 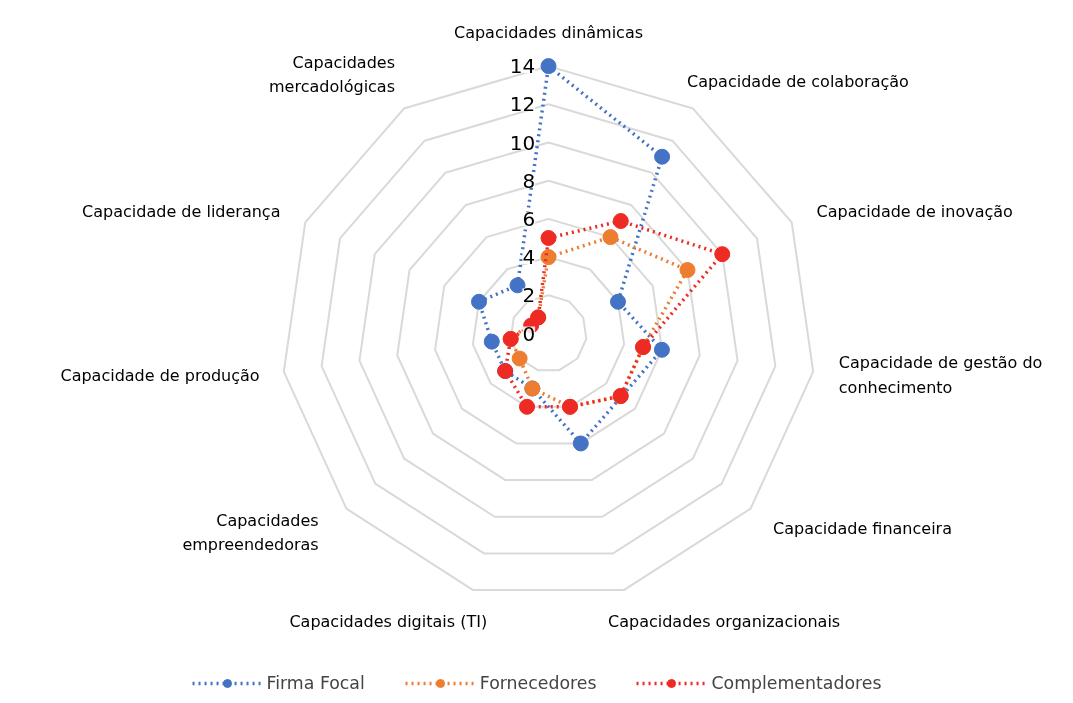 I want to click on legend-label: Firma Focal, so click(x=315, y=683).